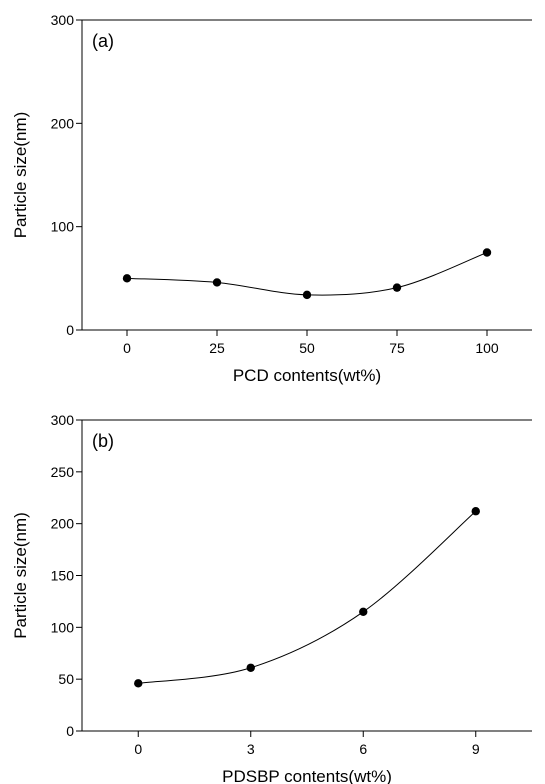 Image resolution: width=545 pixels, height=784 pixels. What do you see at coordinates (363, 749) in the screenshot?
I see `x-tick-label: 6` at bounding box center [363, 749].